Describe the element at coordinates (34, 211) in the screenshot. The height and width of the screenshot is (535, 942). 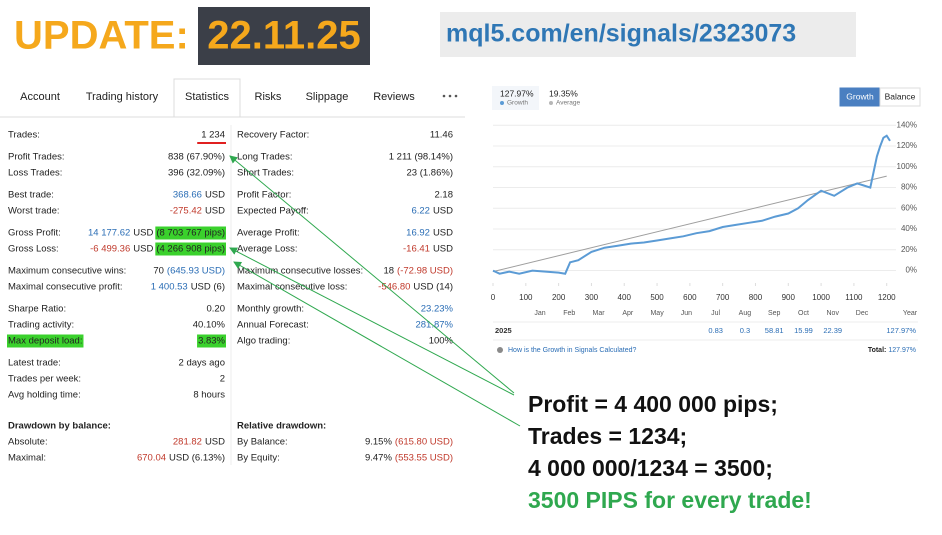
I see `stat-label: Worst trade:` at that location.